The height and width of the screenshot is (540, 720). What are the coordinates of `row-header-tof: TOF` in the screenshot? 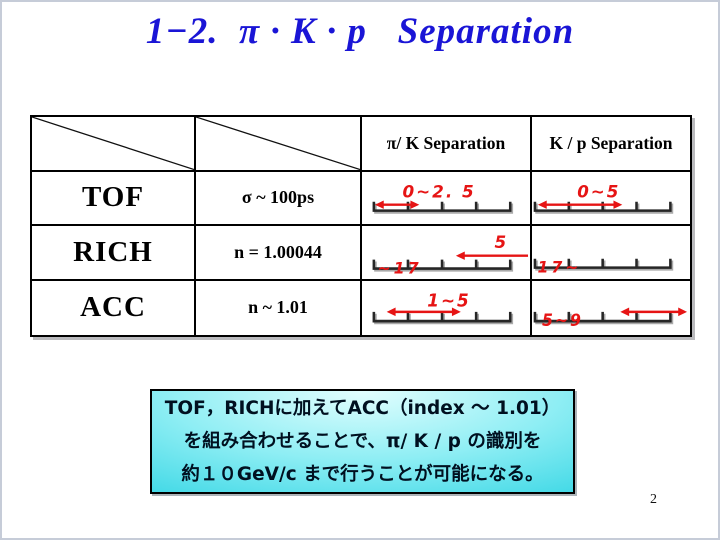 It's located at (114, 198).